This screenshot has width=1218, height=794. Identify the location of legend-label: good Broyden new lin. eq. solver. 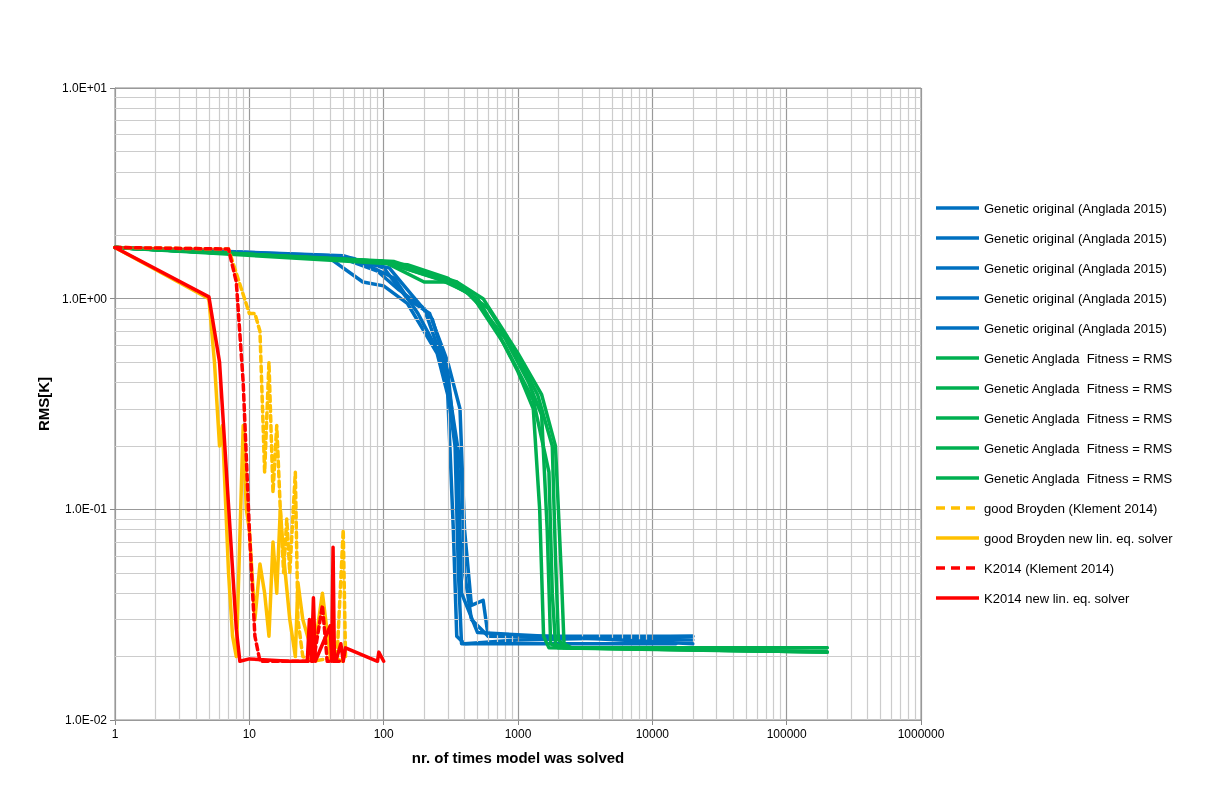
(1079, 538).